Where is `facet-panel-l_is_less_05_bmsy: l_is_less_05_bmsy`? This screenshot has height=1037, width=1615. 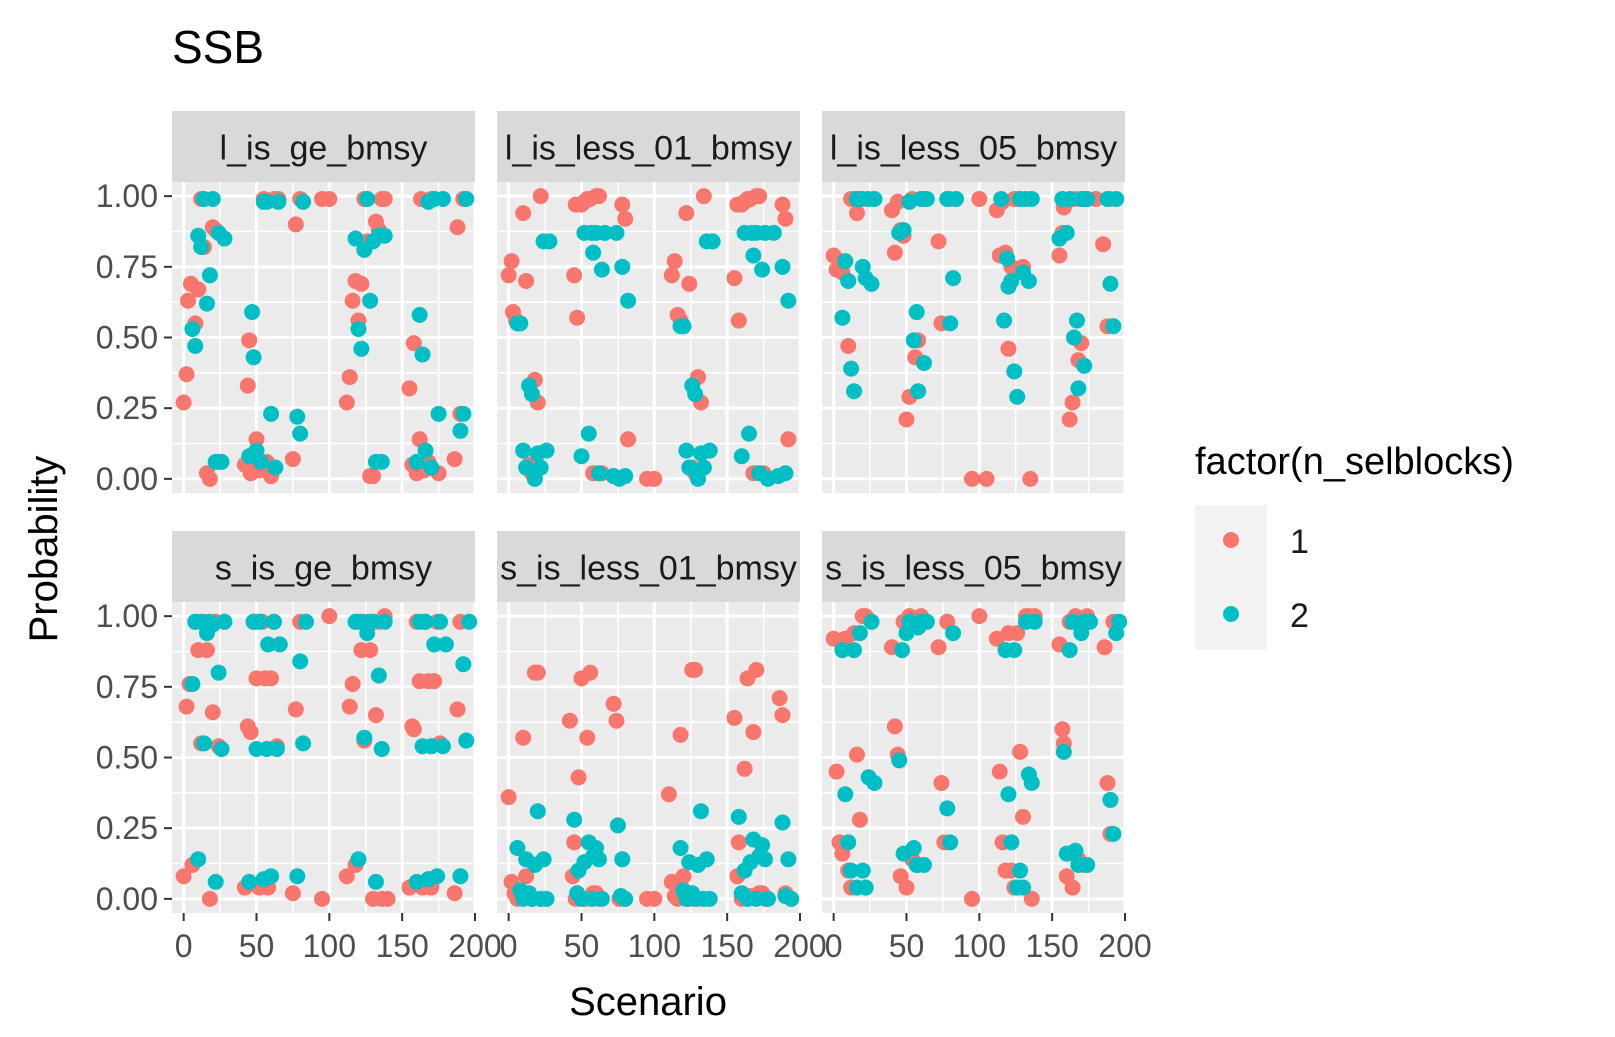 facet-panel-l_is_less_05_bmsy: l_is_less_05_bmsy is located at coordinates (974, 302).